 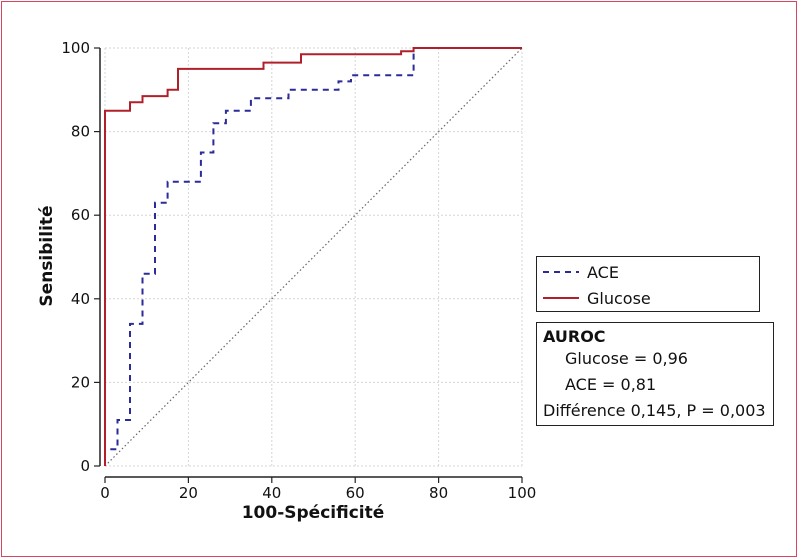 I want to click on y-tick-label: 0, so click(x=85, y=466).